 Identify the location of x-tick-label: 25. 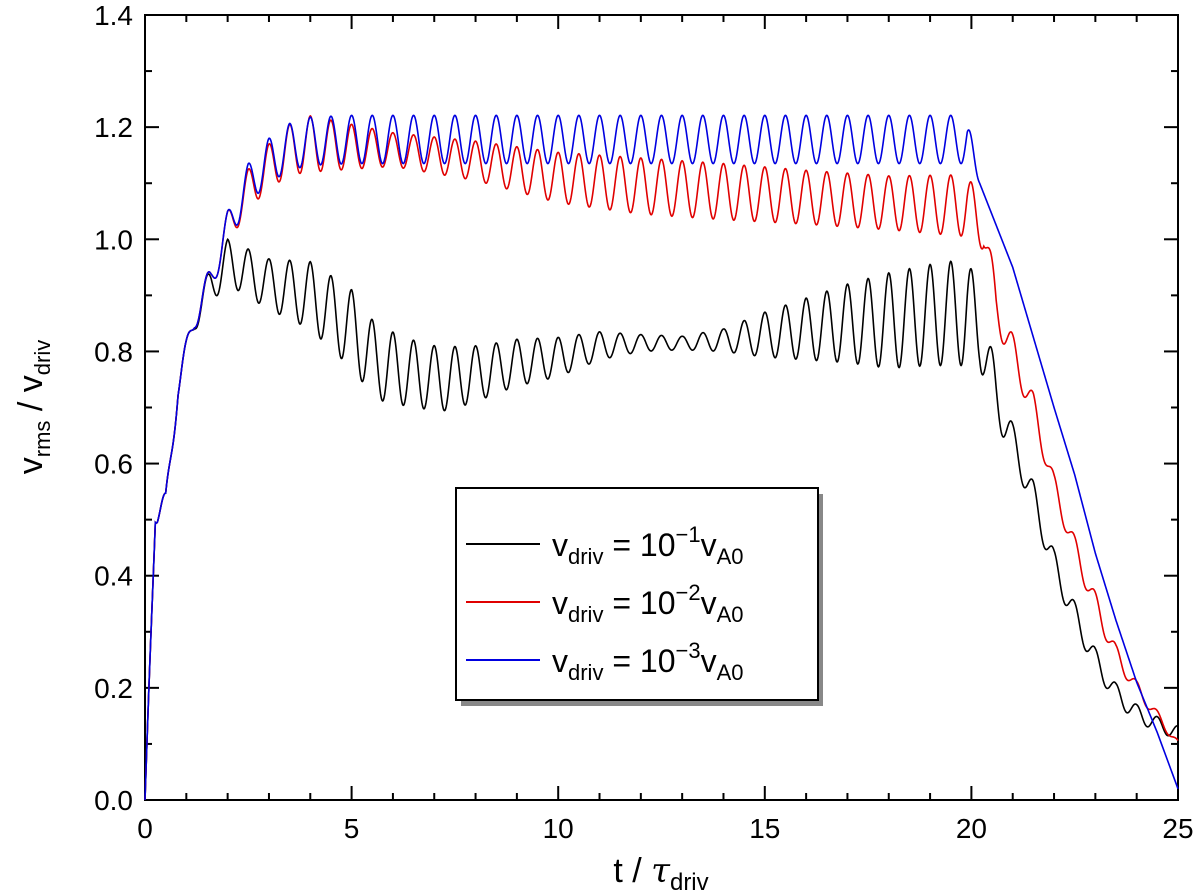
(1177, 828).